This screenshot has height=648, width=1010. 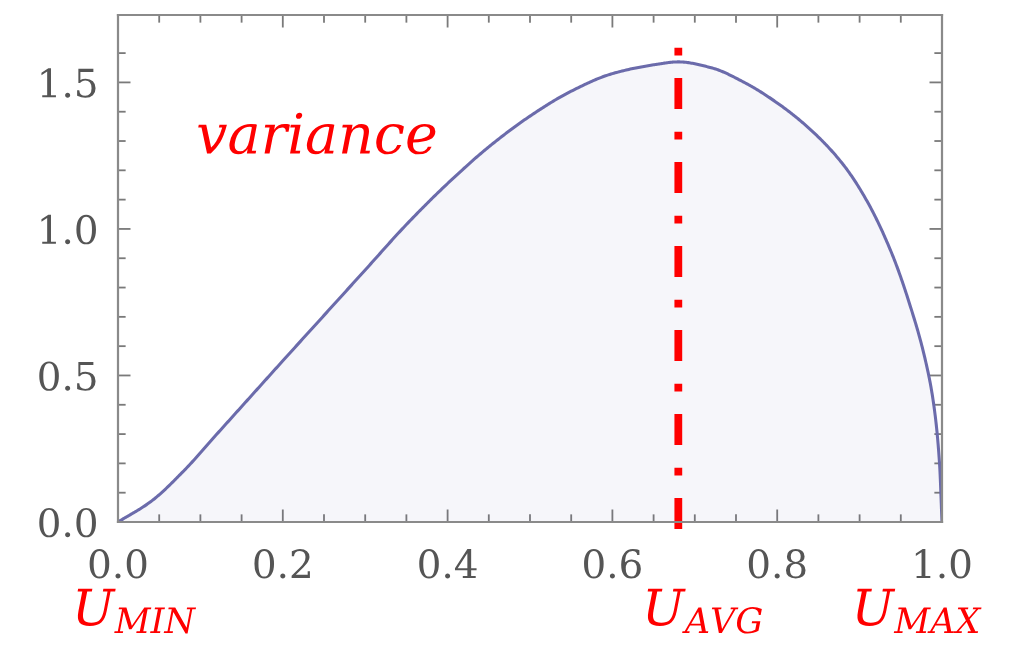 What do you see at coordinates (448, 564) in the screenshot?
I see `x-tick-label: 0.4` at bounding box center [448, 564].